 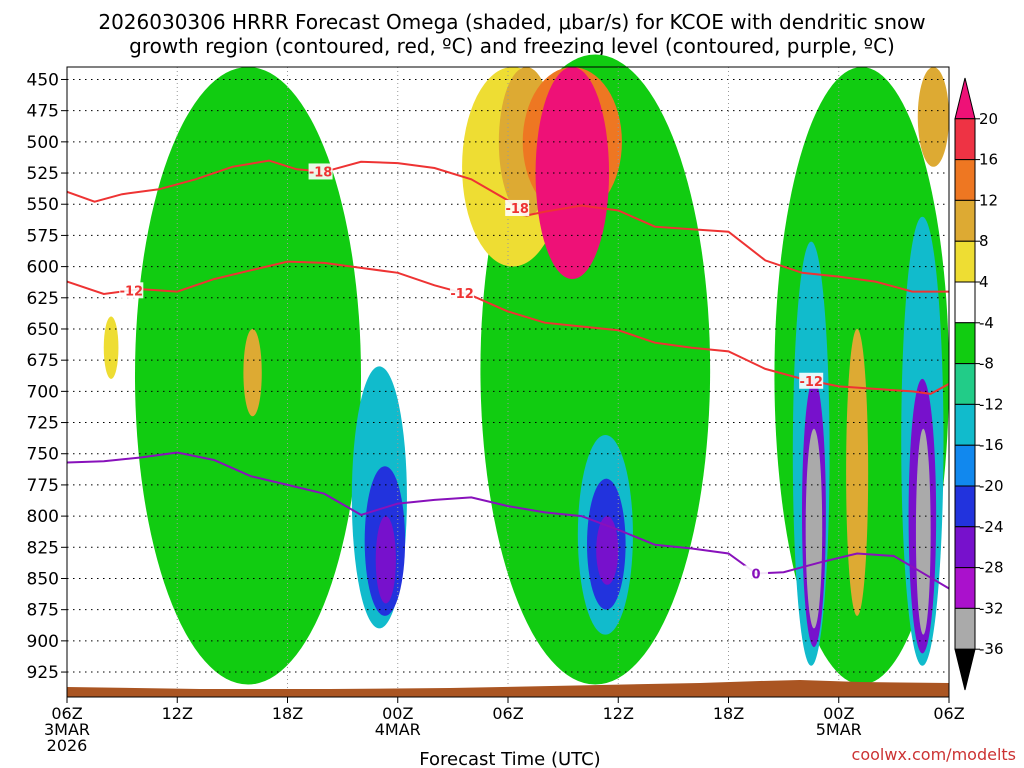 I want to click on xtick-date-0: 3MAR, so click(x=67, y=729).